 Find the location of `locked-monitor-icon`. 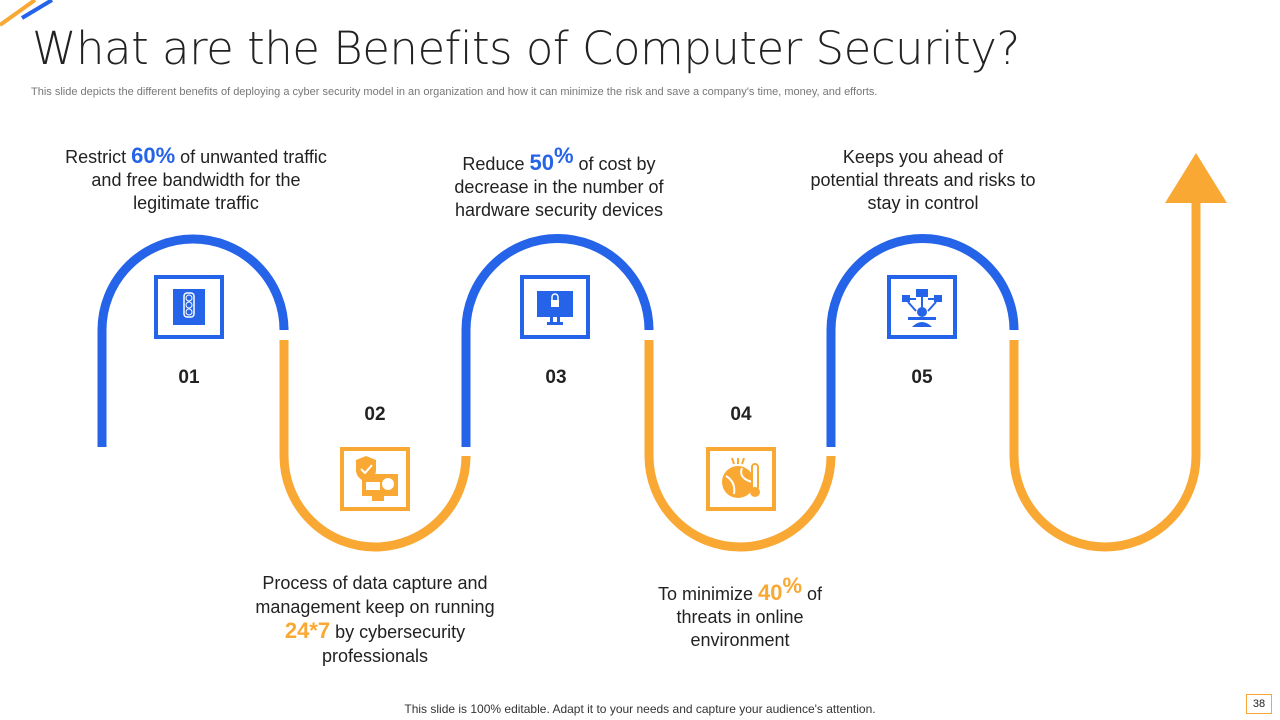

locked-monitor-icon is located at coordinates (555, 307).